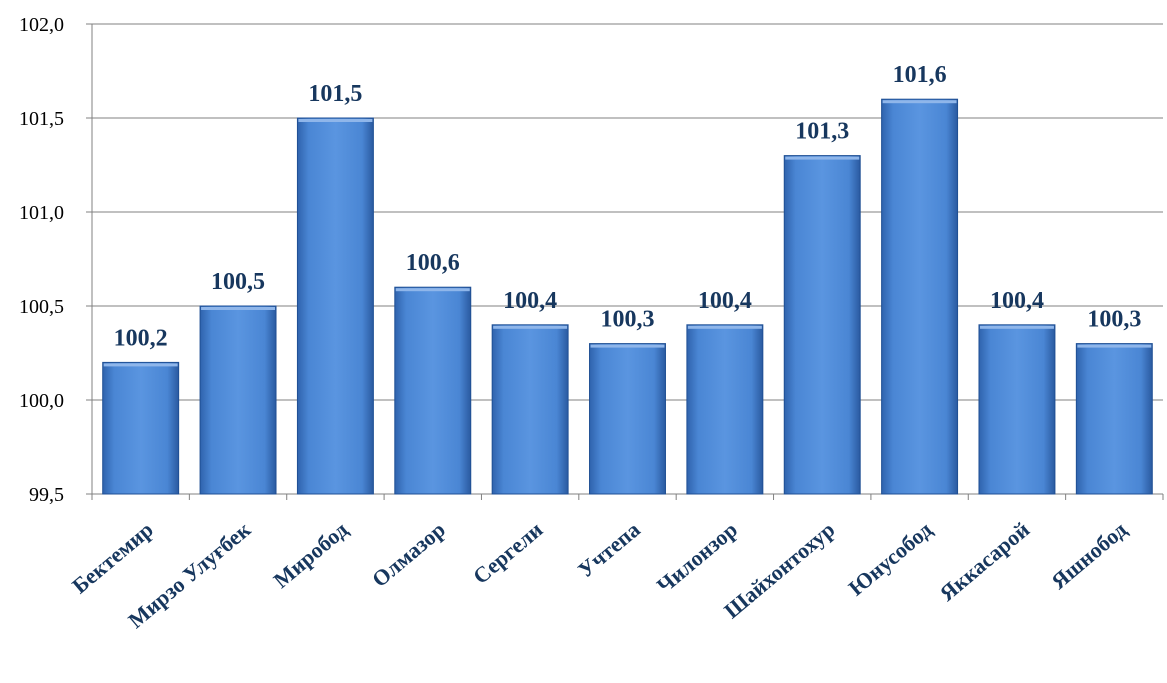 Image resolution: width=1167 pixels, height=683 pixels. What do you see at coordinates (238, 282) in the screenshot?
I see `data-label: 100,5` at bounding box center [238, 282].